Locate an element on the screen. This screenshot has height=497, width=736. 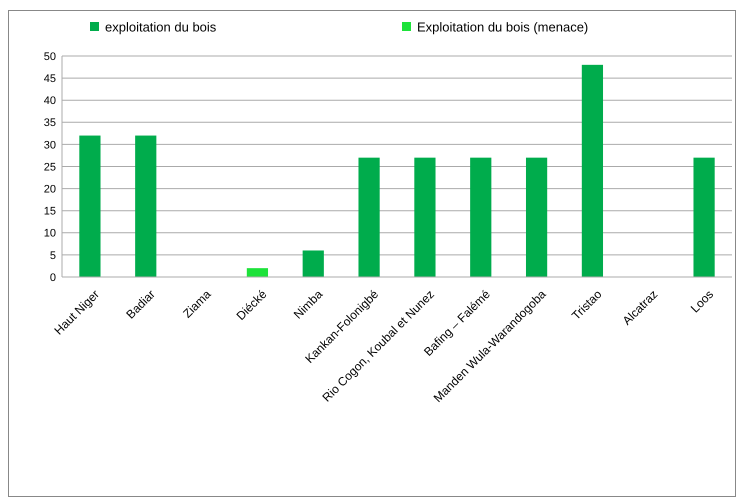
y-tick-label: 35 is located at coordinates (50, 123).